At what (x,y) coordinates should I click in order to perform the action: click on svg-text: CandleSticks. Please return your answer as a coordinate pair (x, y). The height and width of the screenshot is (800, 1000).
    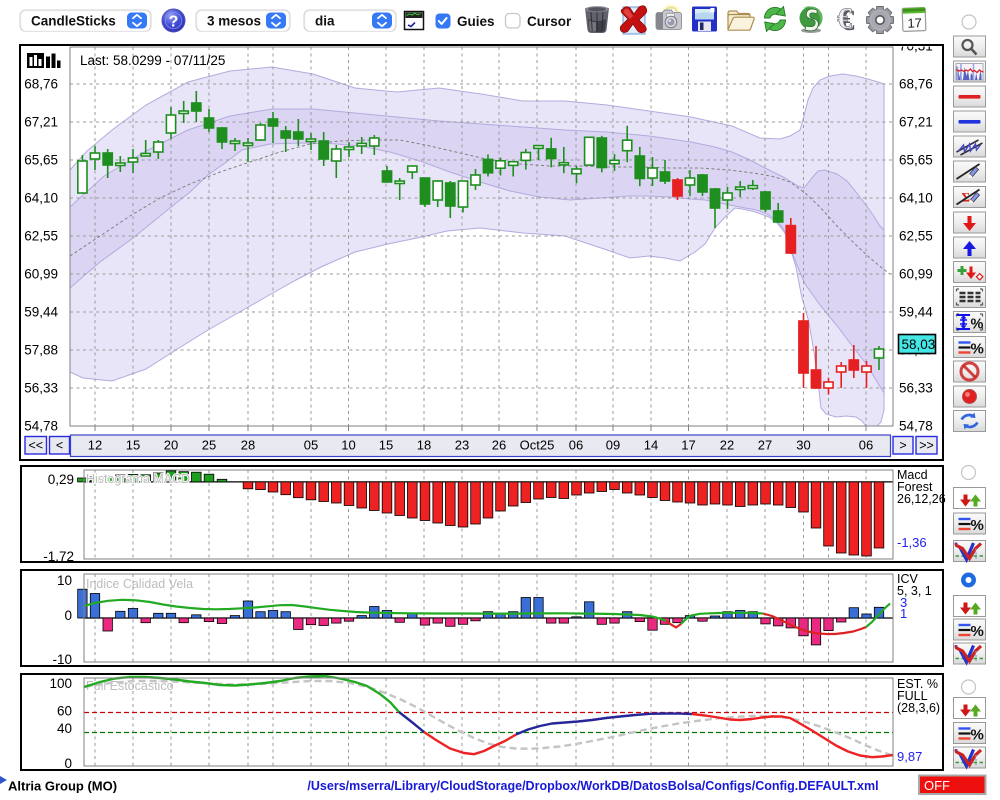
    Looking at the image, I should click on (73, 21).